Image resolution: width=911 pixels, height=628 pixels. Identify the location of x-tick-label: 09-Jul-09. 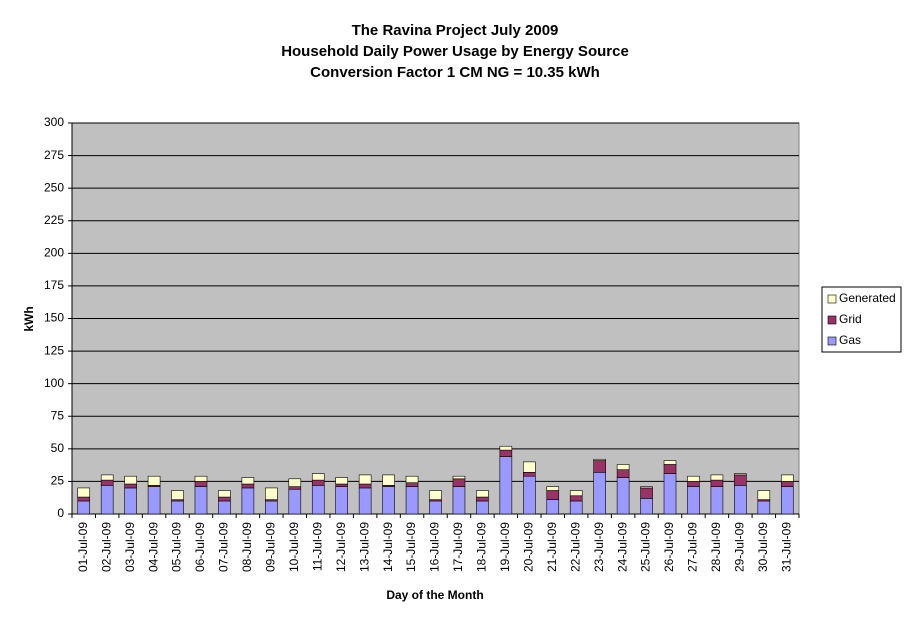
(271, 547).